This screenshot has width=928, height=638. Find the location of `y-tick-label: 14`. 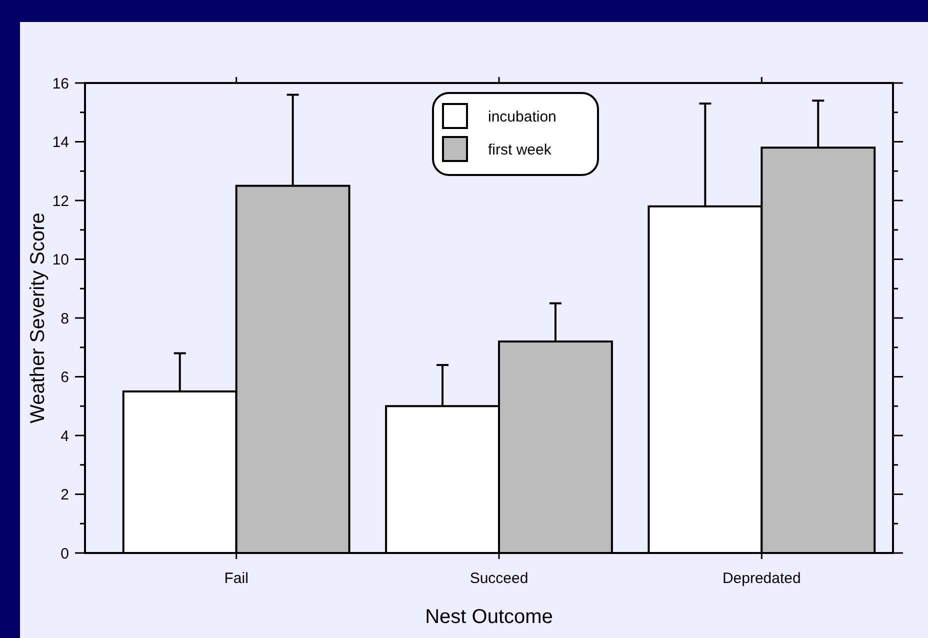

y-tick-label: 14 is located at coordinates (60, 142).